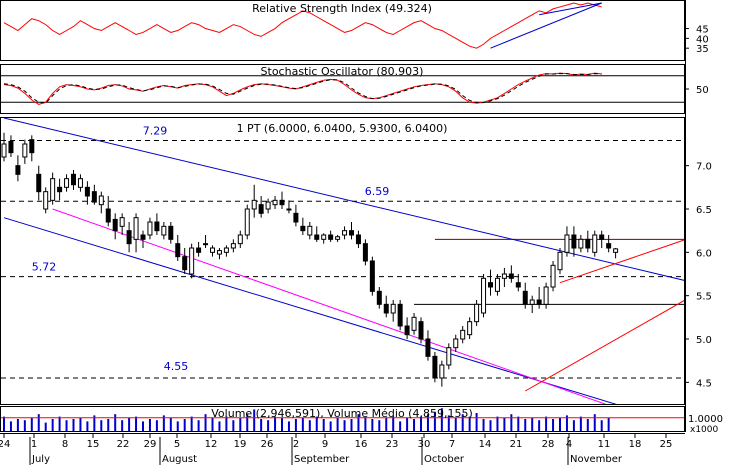 The width and height of the screenshot is (736, 465). I want to click on x-tick-label: 5, so click(177, 444).